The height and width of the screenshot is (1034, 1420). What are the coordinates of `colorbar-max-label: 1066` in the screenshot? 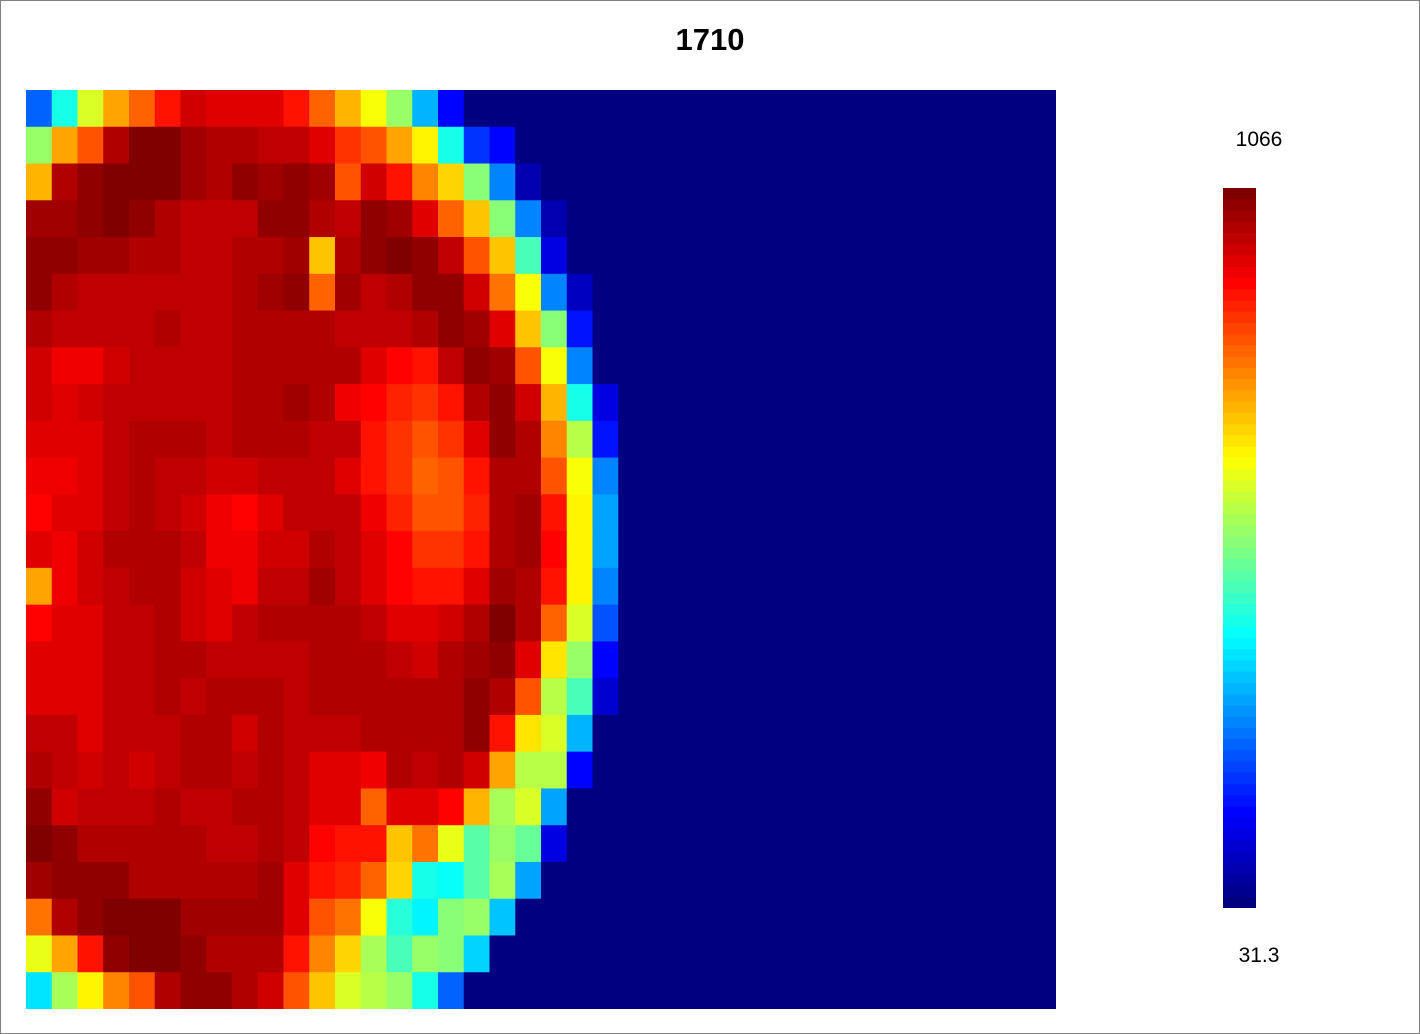 It's located at (1259, 139).